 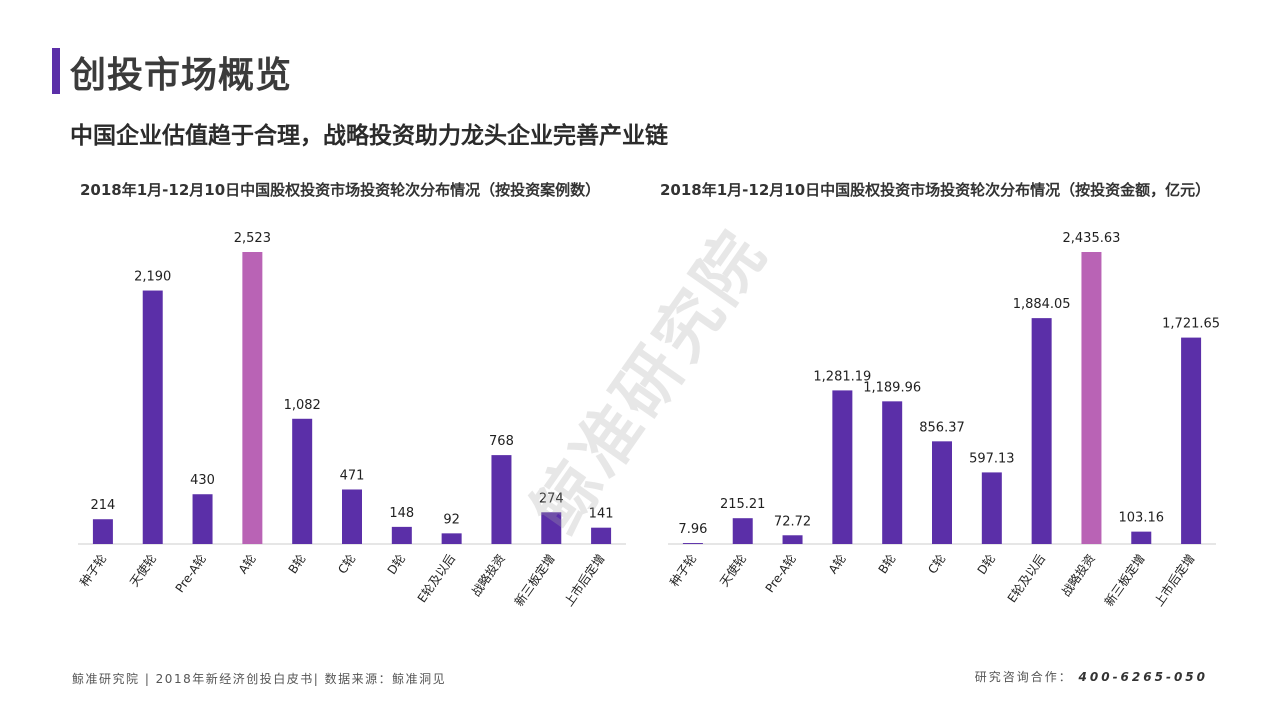 What do you see at coordinates (352, 475) in the screenshot?
I see `bar-value-label: 471` at bounding box center [352, 475].